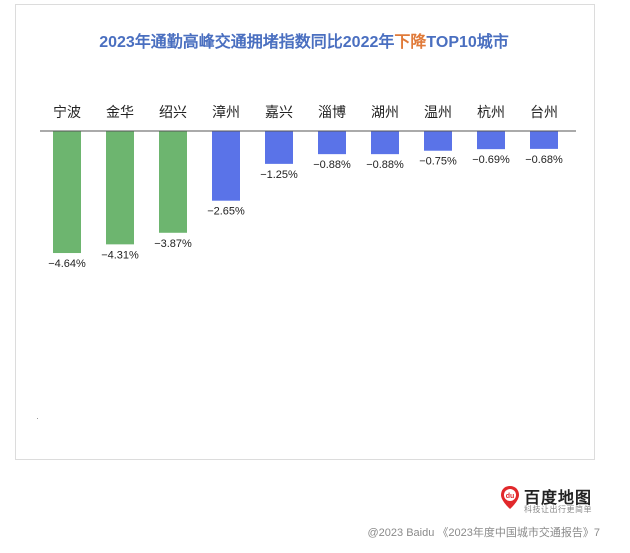 This screenshot has height=553, width=630. What do you see at coordinates (544, 112) in the screenshot?
I see `category-label: 台州` at bounding box center [544, 112].